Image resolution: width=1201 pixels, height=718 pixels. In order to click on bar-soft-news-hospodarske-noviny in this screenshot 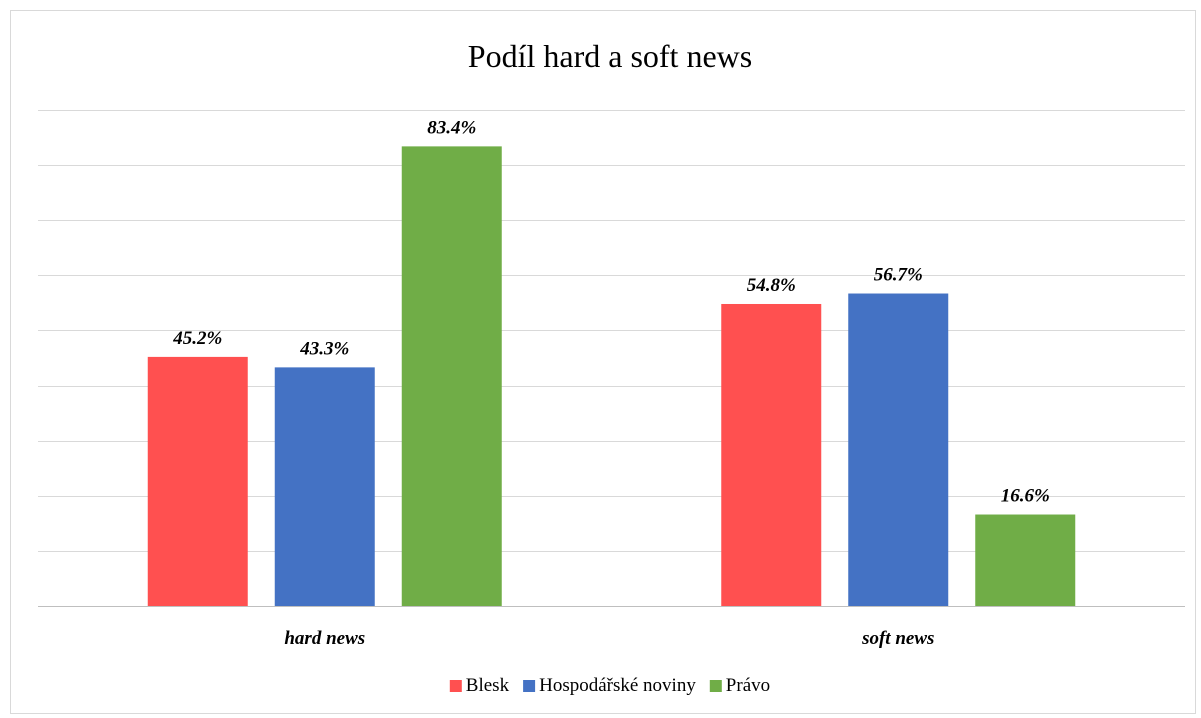, I will do `click(898, 449)`.